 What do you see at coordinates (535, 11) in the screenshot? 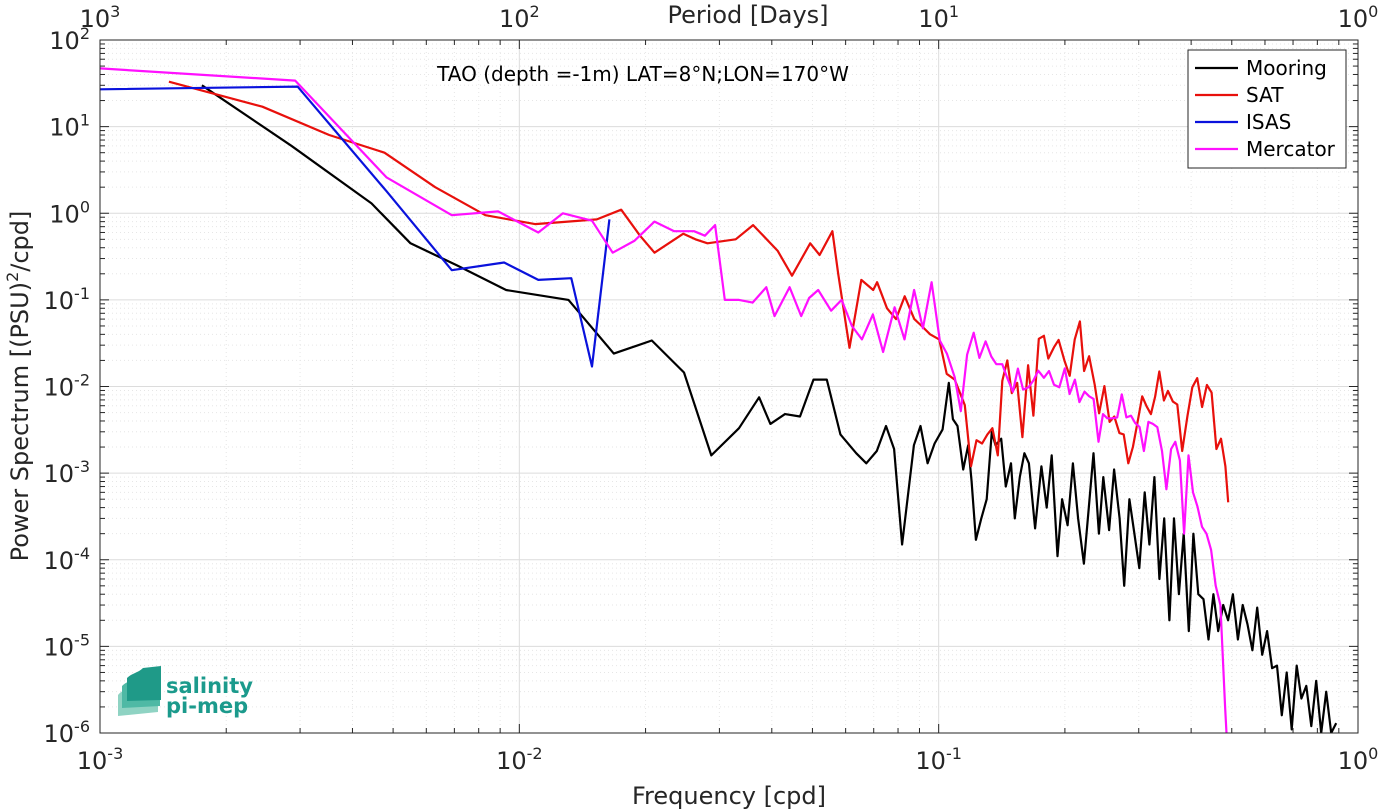
I see `top-tick-exp: 2` at bounding box center [535, 11].